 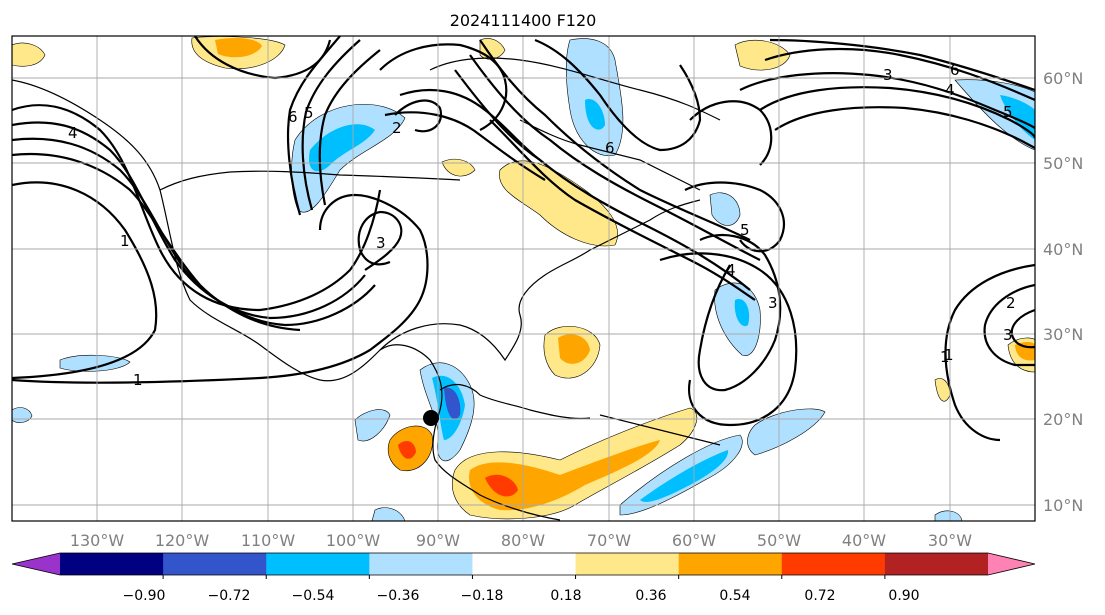 What do you see at coordinates (353, 540) in the screenshot?
I see `lon-label: 100°W` at bounding box center [353, 540].